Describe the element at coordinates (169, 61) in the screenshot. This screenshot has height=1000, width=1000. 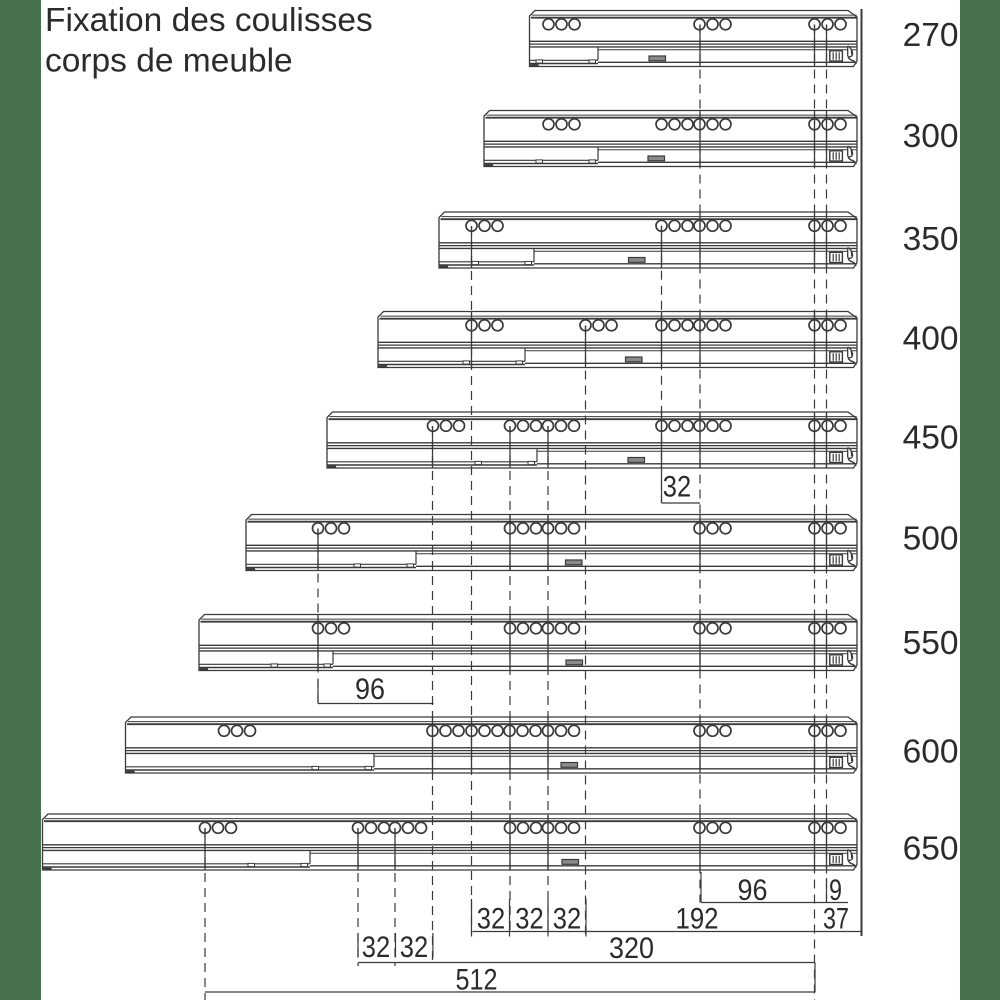
I see `svg-text: corps de meuble` at that location.